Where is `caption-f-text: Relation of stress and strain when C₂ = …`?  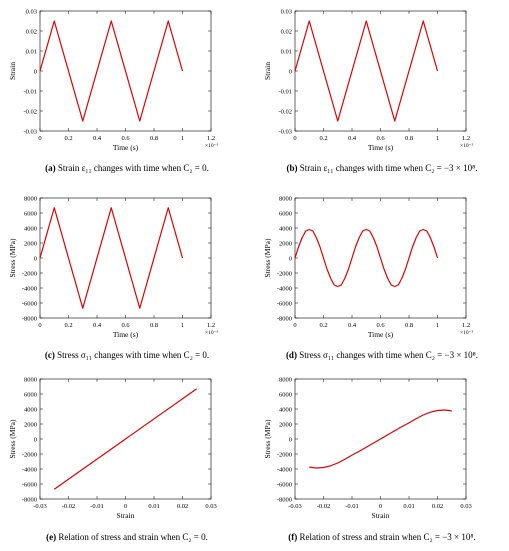 caption-f-text: Relation of stress and strain when C₂ = … is located at coordinates (387, 537).